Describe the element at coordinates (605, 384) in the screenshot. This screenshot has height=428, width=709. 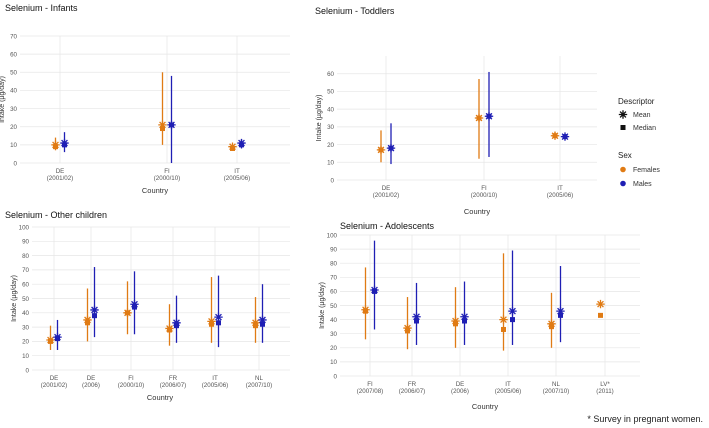
I see `x-tick-label: LV*` at that location.